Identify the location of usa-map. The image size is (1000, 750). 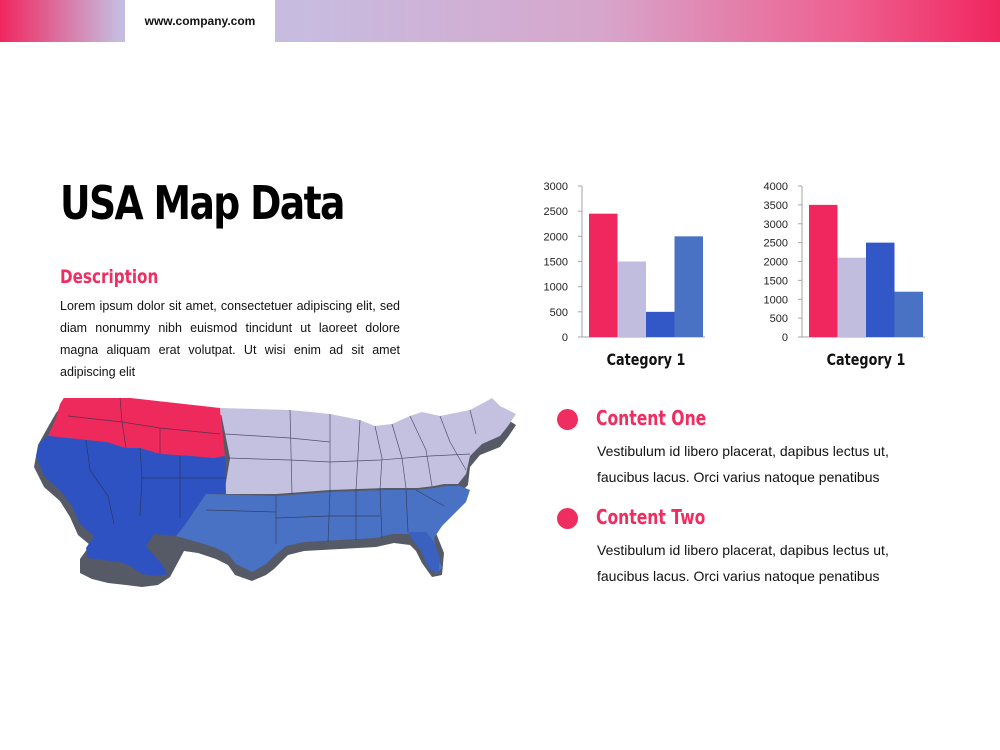
(275, 492).